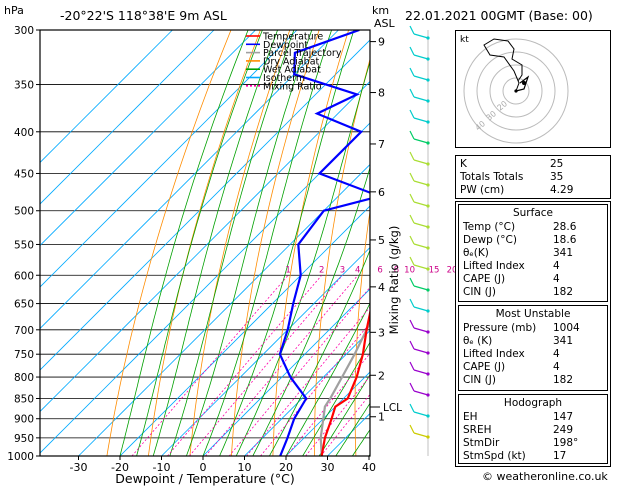  I want to click on x-axis-title: Dewpoint / Temperature (°C), so click(204, 478).